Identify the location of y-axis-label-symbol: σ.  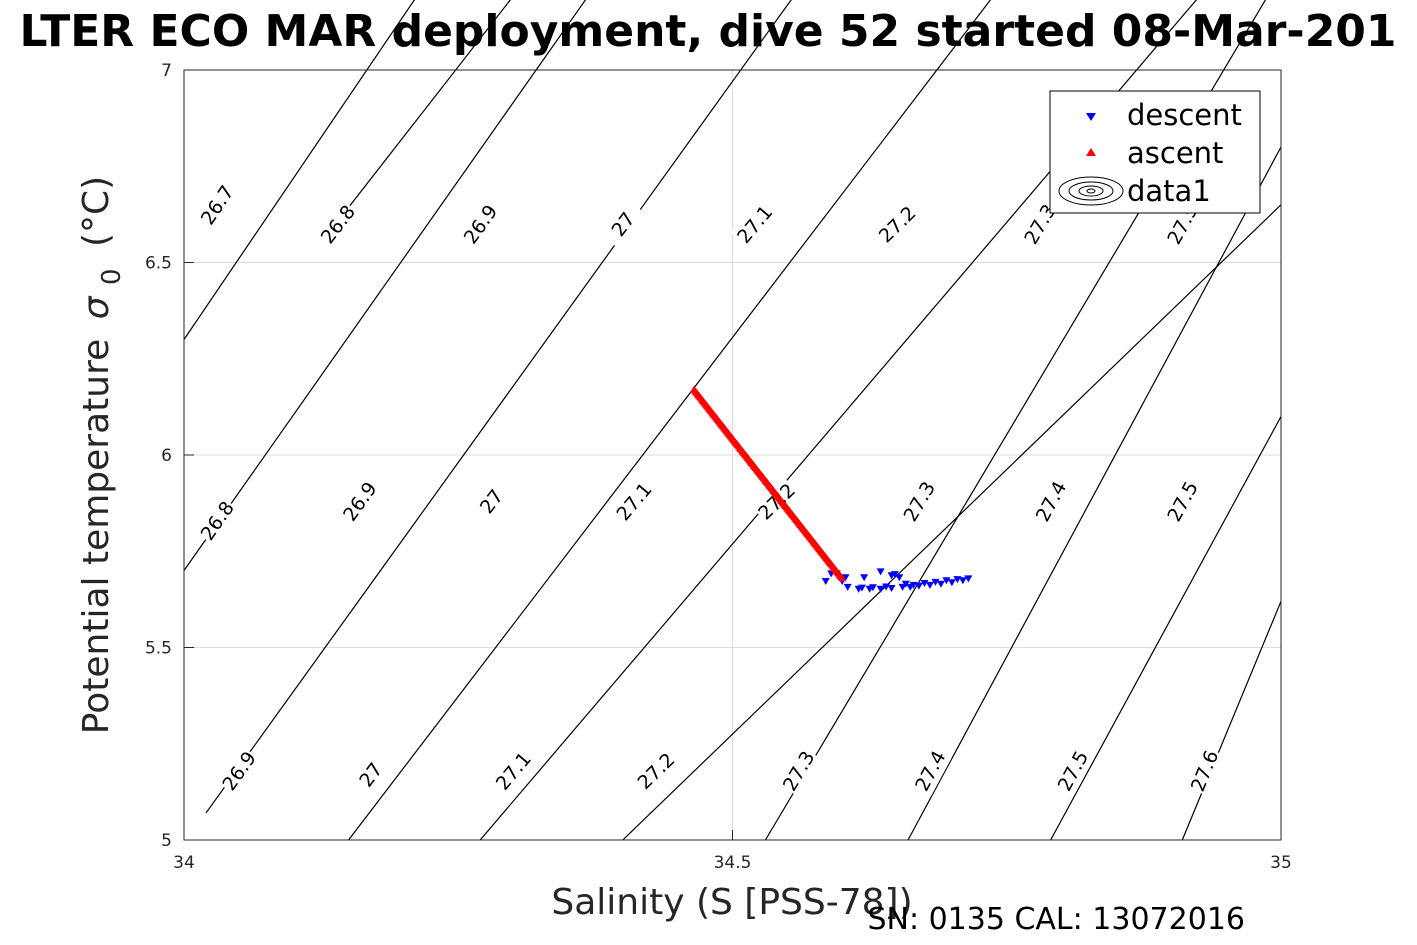
(96, 307).